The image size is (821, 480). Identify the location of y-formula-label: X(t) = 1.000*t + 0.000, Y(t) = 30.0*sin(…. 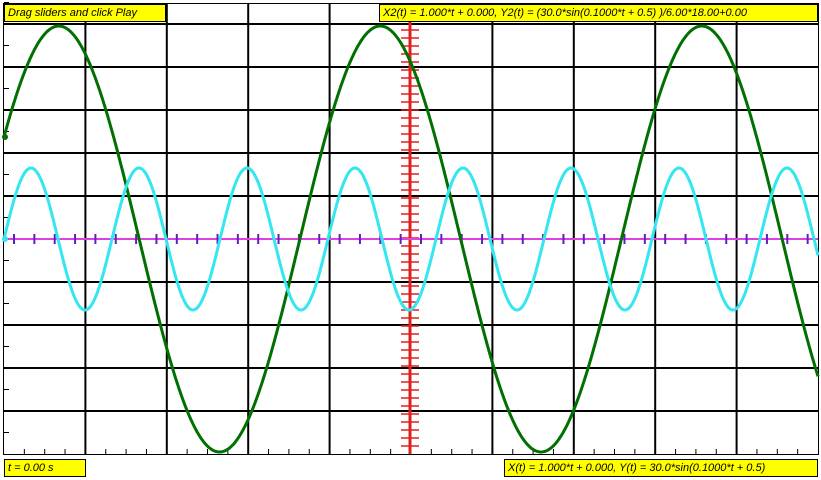
(661, 468).